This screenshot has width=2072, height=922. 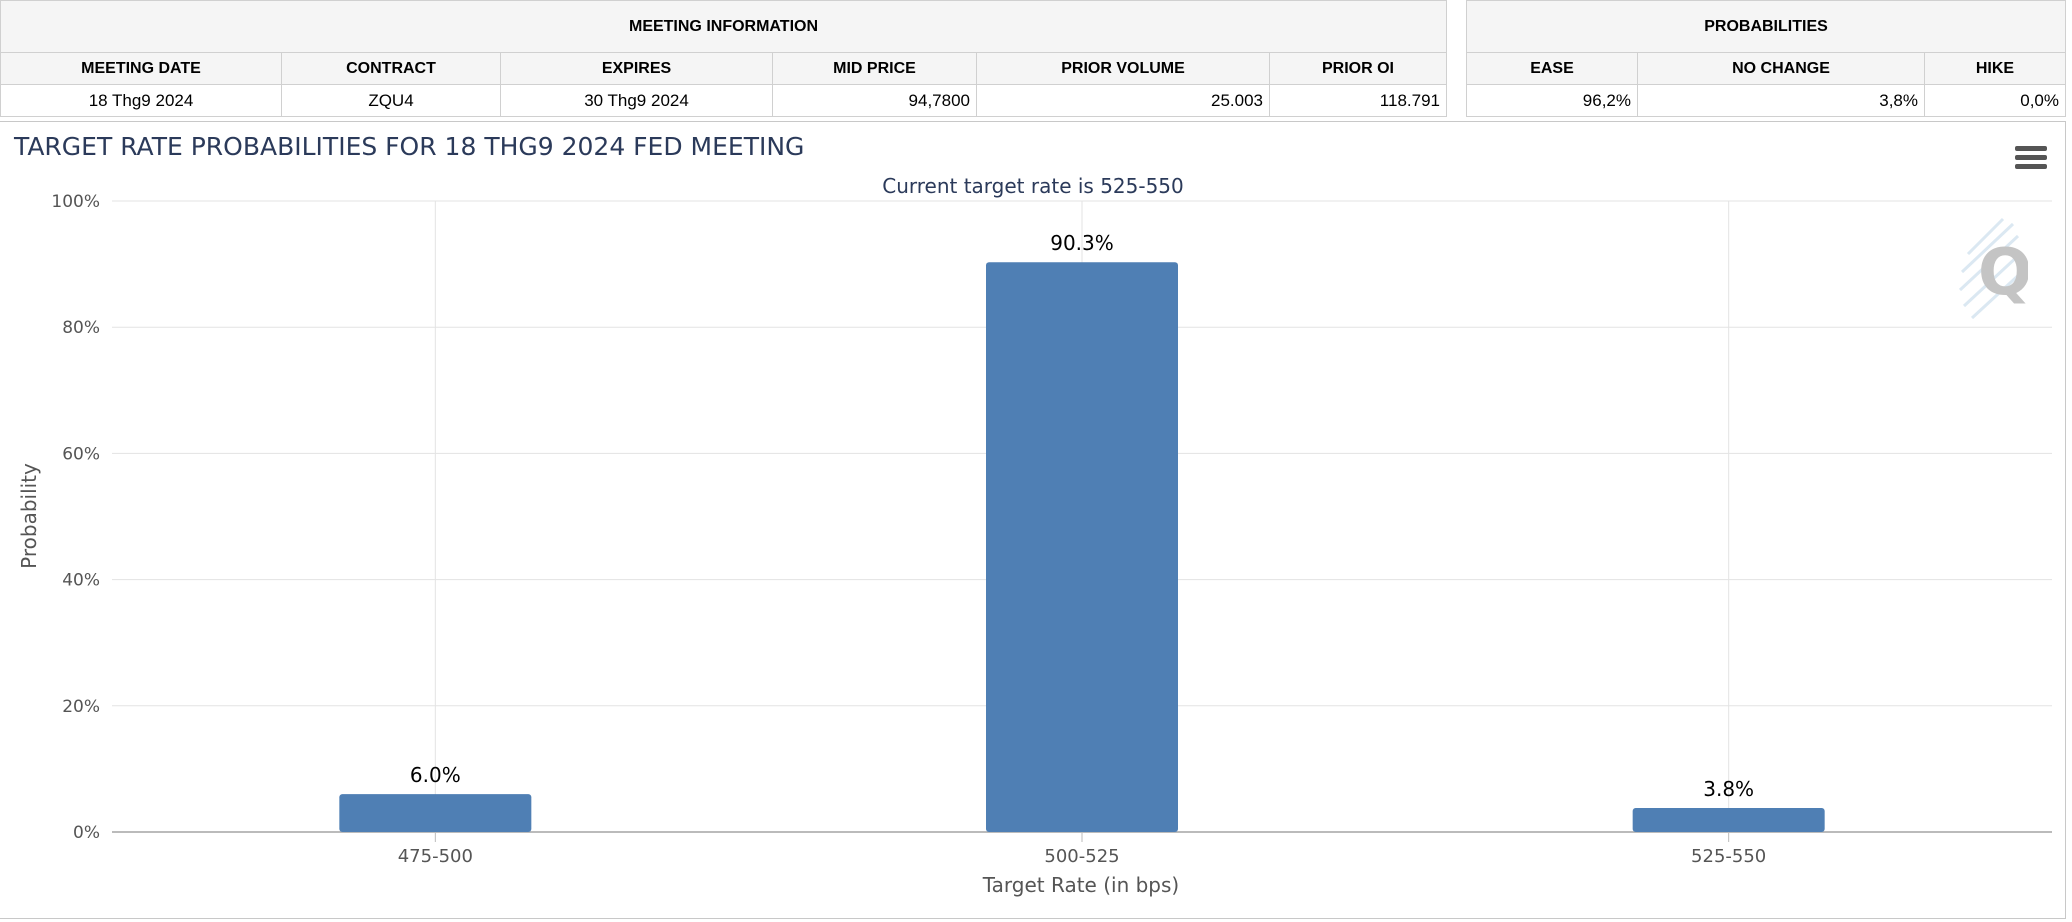 What do you see at coordinates (1123, 100) in the screenshot?
I see `value-prior-volume: 25.003` at bounding box center [1123, 100].